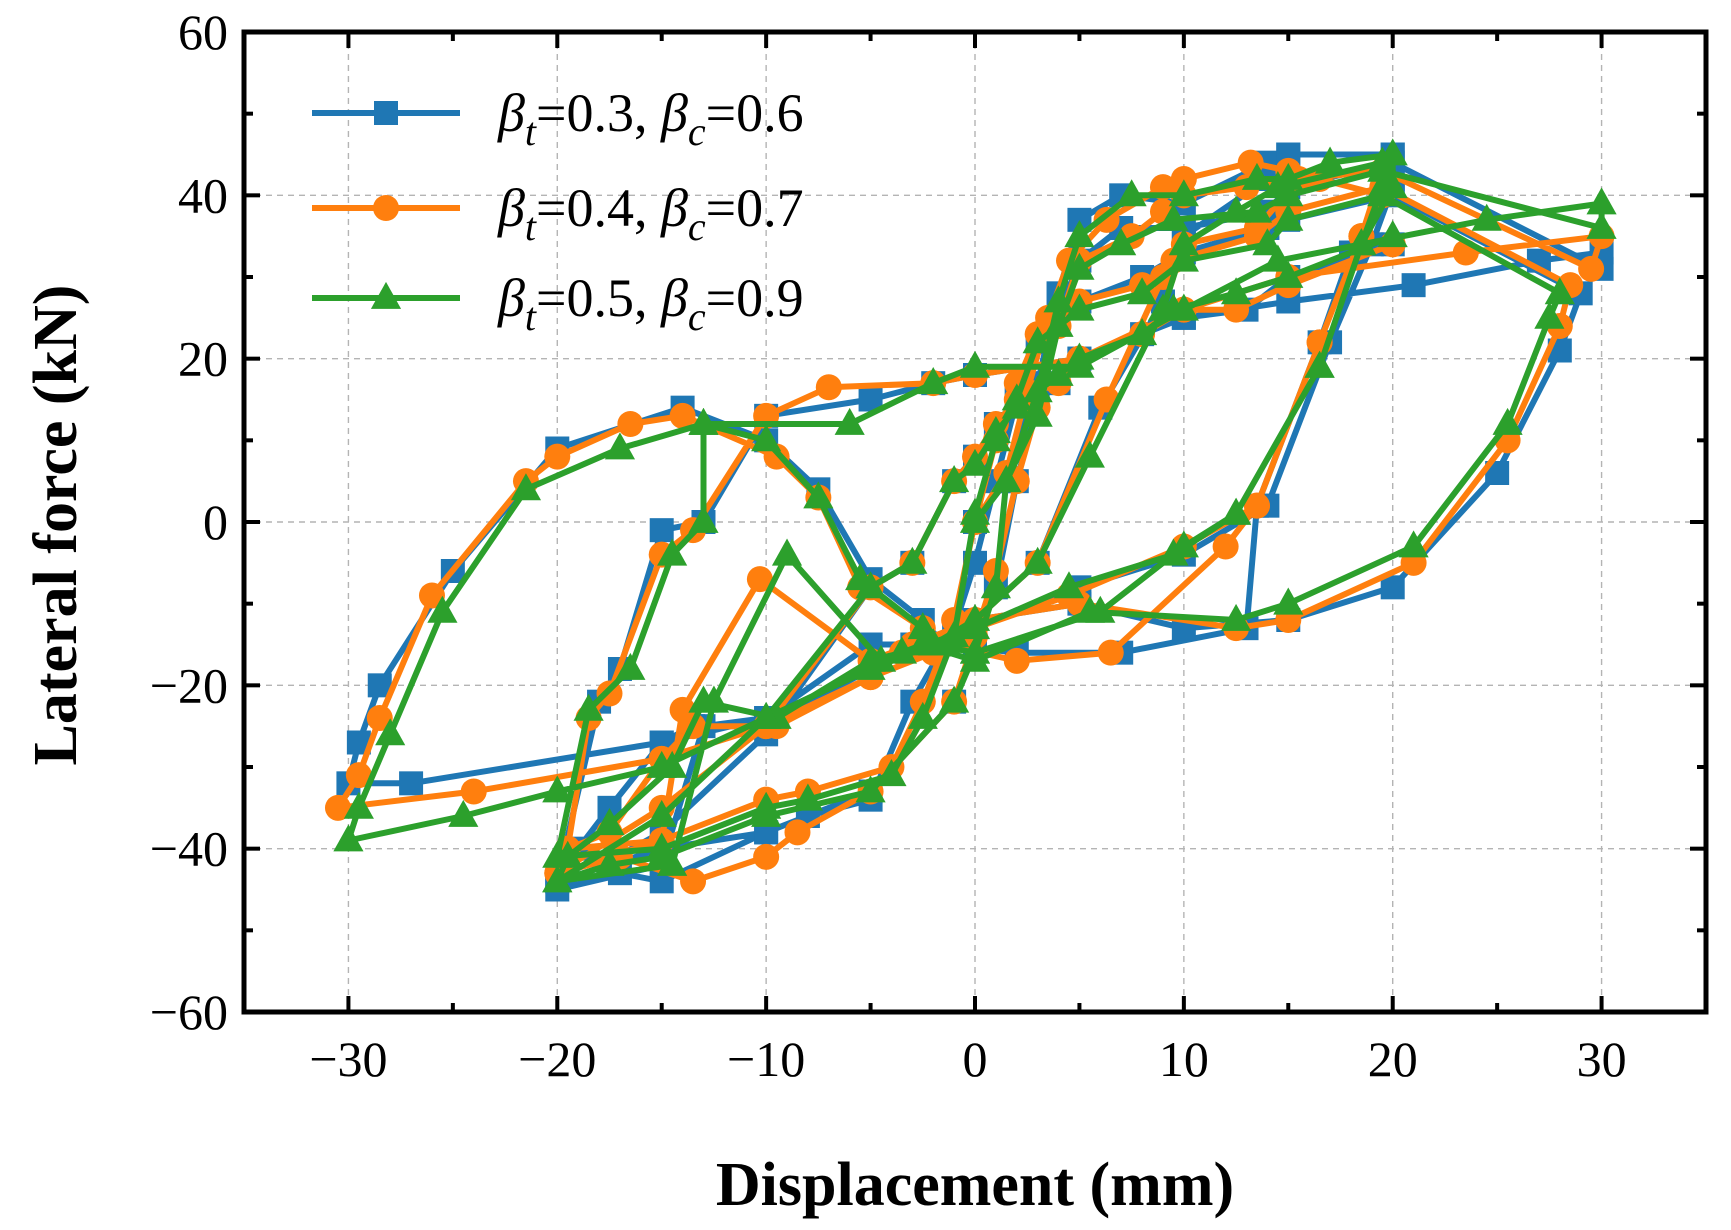 The width and height of the screenshot is (1731, 1230). What do you see at coordinates (1602, 1059) in the screenshot?
I see `x-tick-label: 30` at bounding box center [1602, 1059].